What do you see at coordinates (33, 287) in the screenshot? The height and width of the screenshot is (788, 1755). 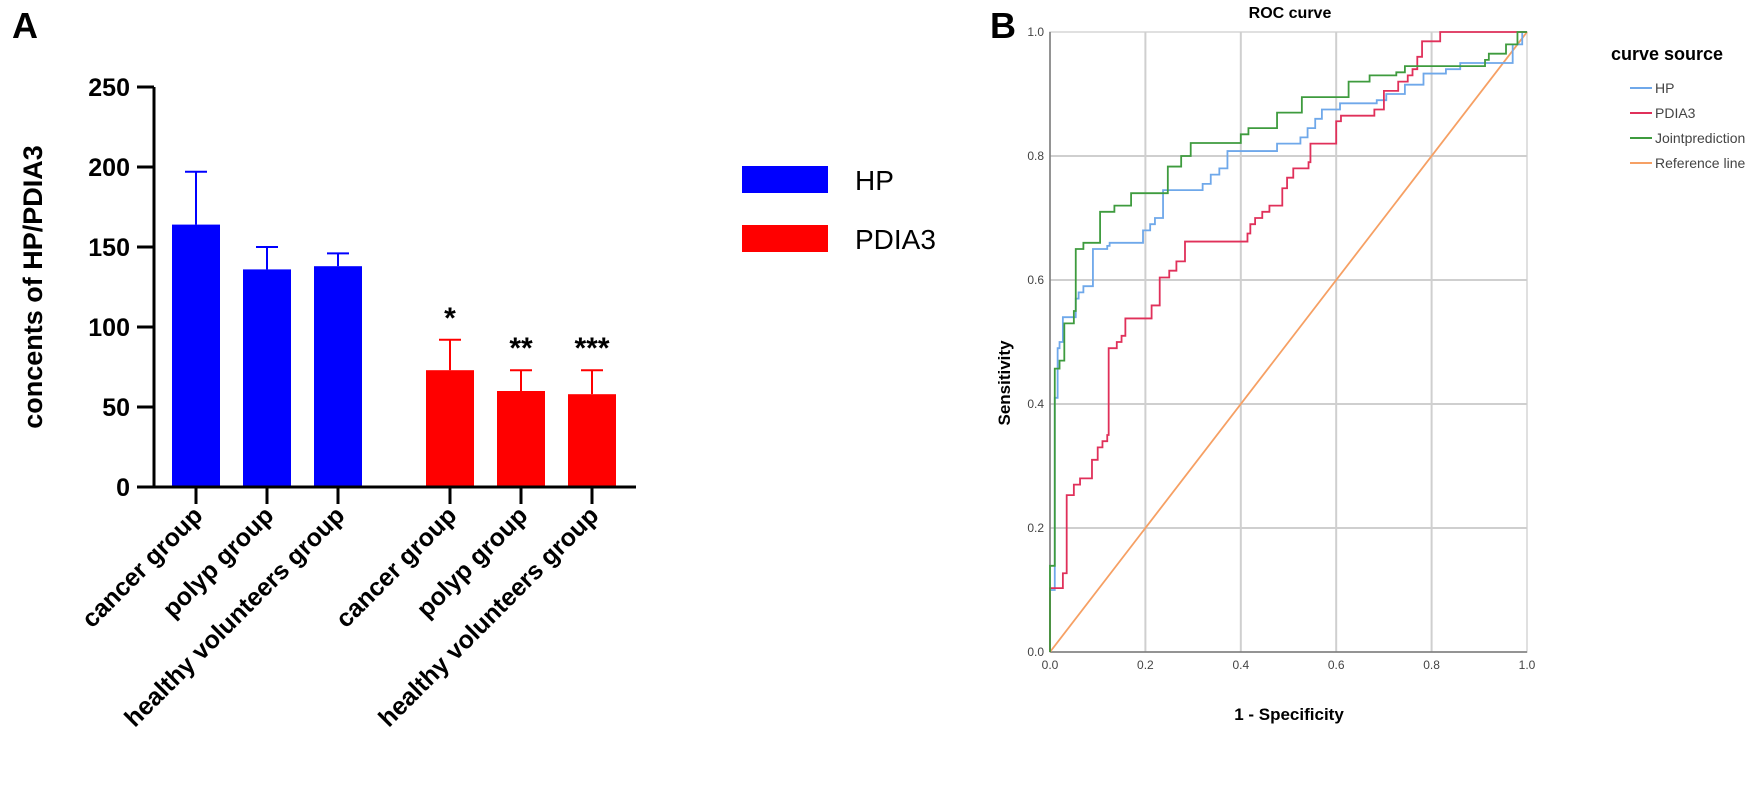 I see `y-axis-label: concents of HP/PDIA3` at bounding box center [33, 287].